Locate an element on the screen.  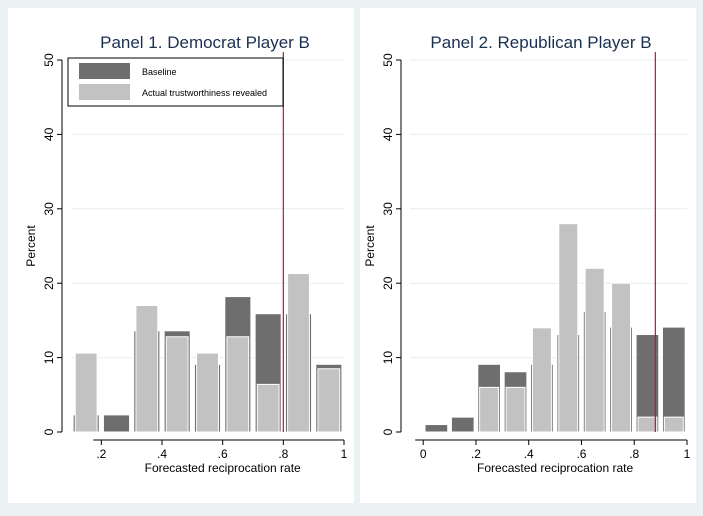
legend-swatch-revealed is located at coordinates (104, 92).